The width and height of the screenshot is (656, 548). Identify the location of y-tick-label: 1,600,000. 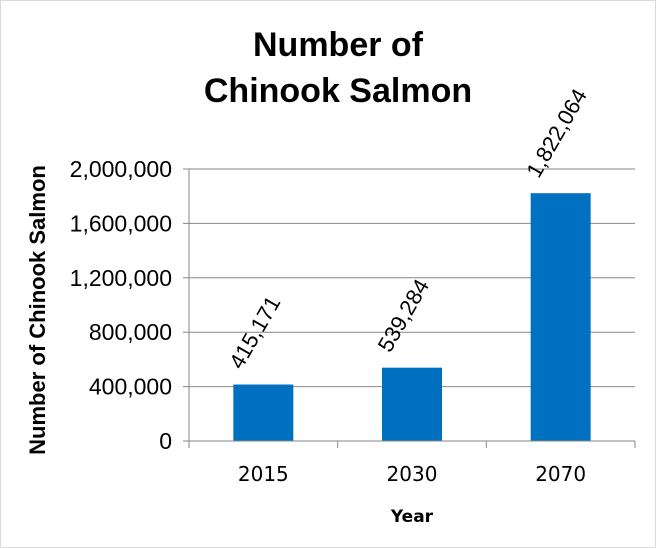
(121, 223).